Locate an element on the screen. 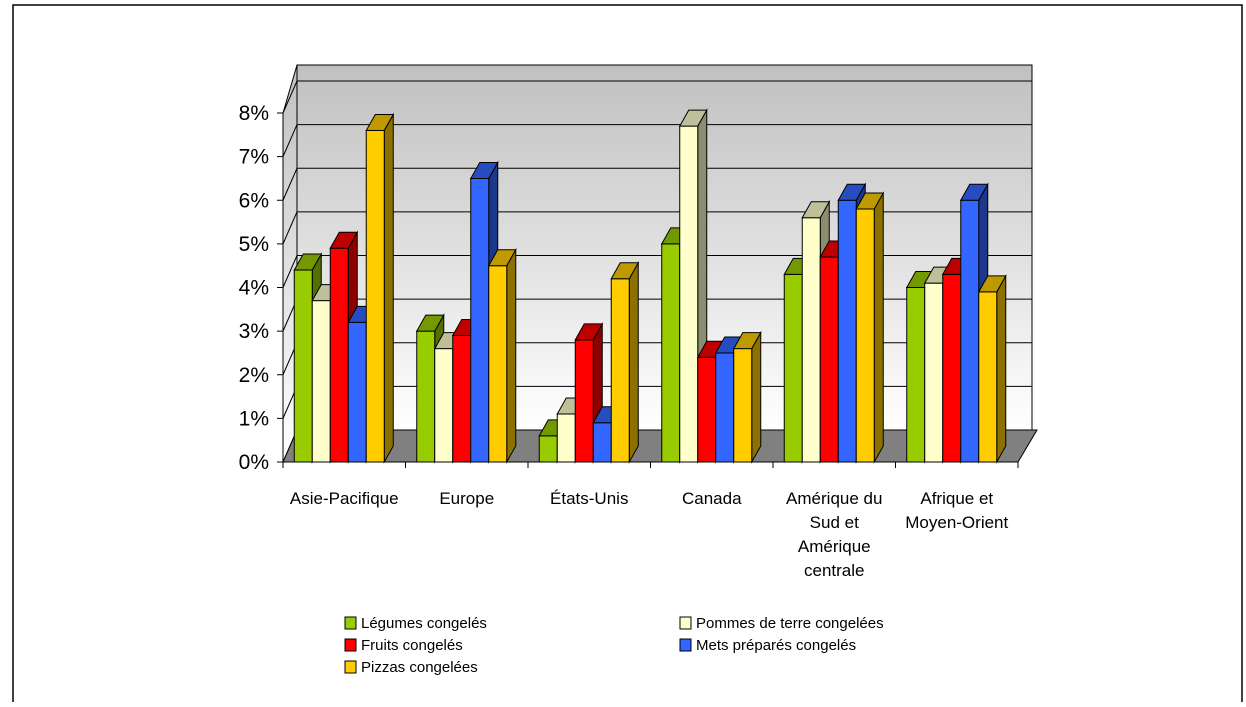 The image size is (1246, 707). legend-label: Pommes de terre congelées is located at coordinates (790, 623).